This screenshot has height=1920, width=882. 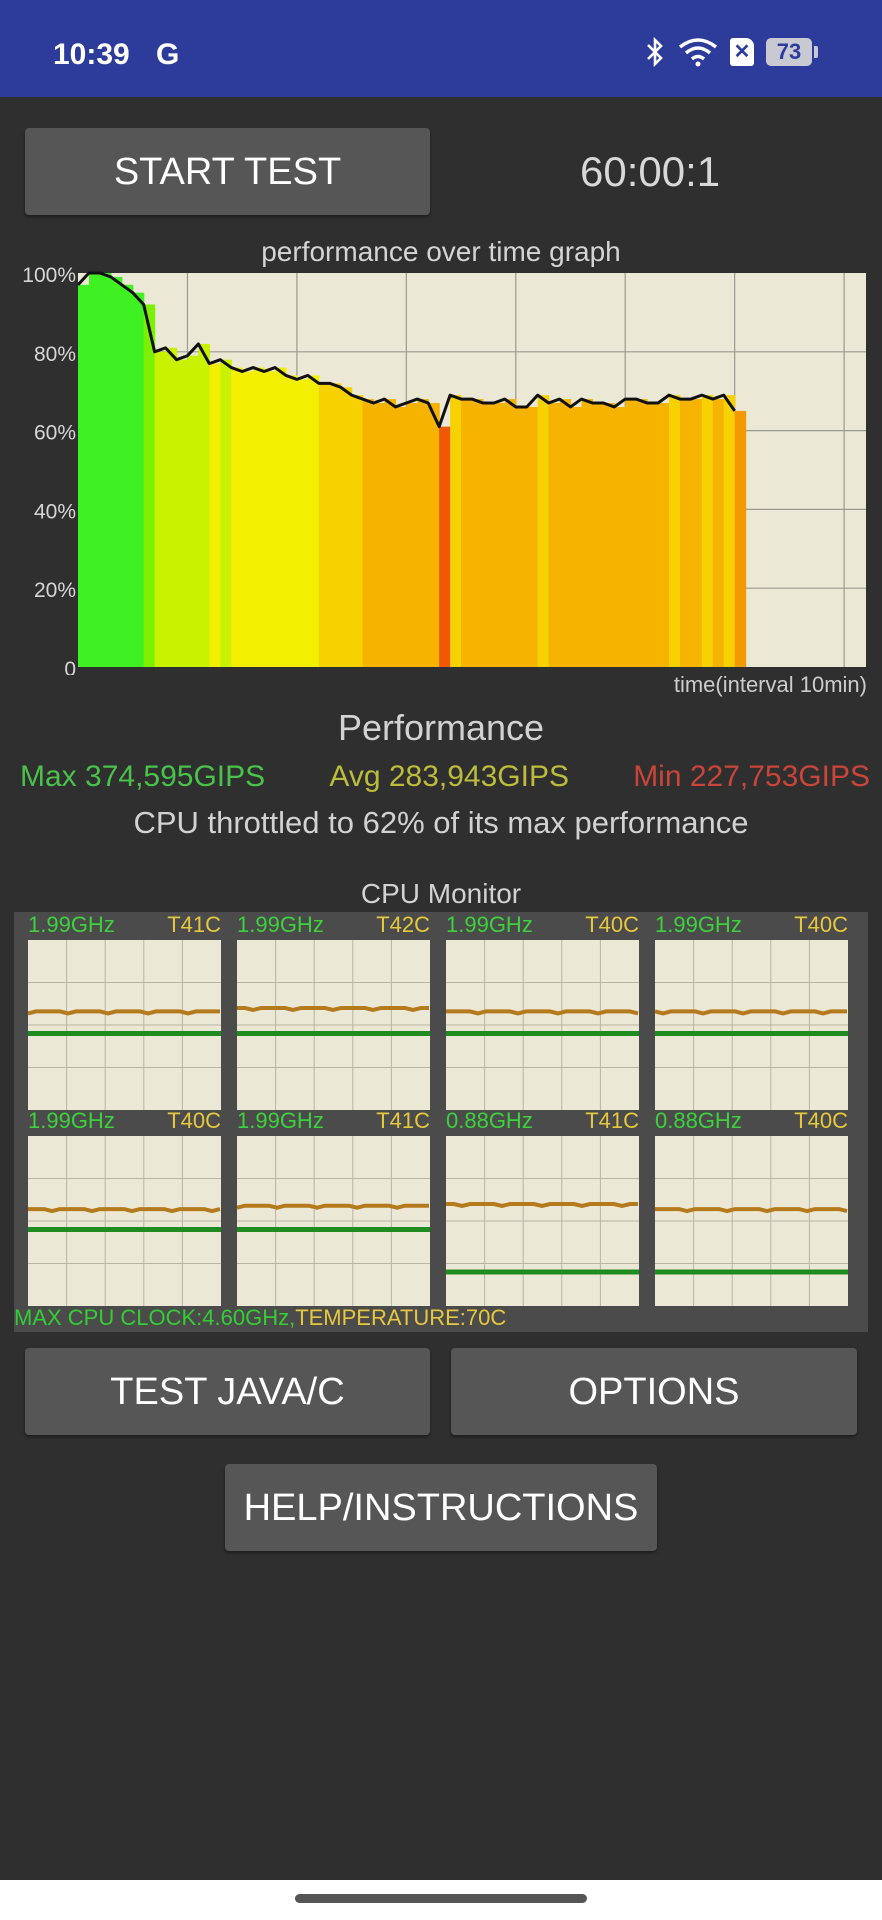 What do you see at coordinates (441, 1507) in the screenshot?
I see `help-instructions-button: HELP/INSTRUCTIONS` at bounding box center [441, 1507].